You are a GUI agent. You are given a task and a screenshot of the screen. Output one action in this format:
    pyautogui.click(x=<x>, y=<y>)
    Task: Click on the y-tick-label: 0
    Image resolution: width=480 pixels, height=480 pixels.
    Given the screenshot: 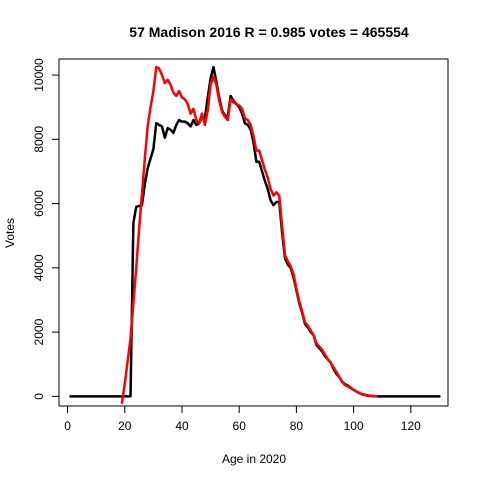 What is the action you would take?
    pyautogui.click(x=39, y=396)
    